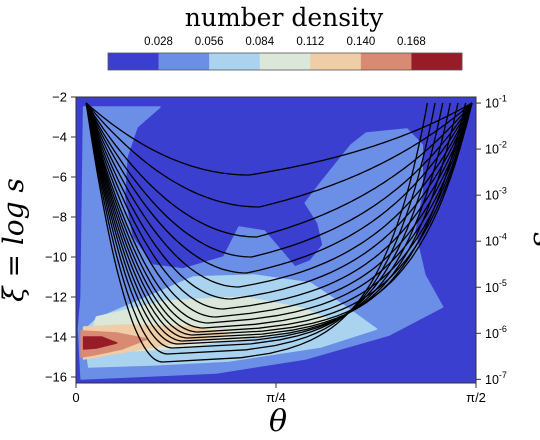 This screenshot has width=540, height=440. What do you see at coordinates (15, 240) in the screenshot?
I see `y-axis-left-label: ξ = log s` at bounding box center [15, 240].